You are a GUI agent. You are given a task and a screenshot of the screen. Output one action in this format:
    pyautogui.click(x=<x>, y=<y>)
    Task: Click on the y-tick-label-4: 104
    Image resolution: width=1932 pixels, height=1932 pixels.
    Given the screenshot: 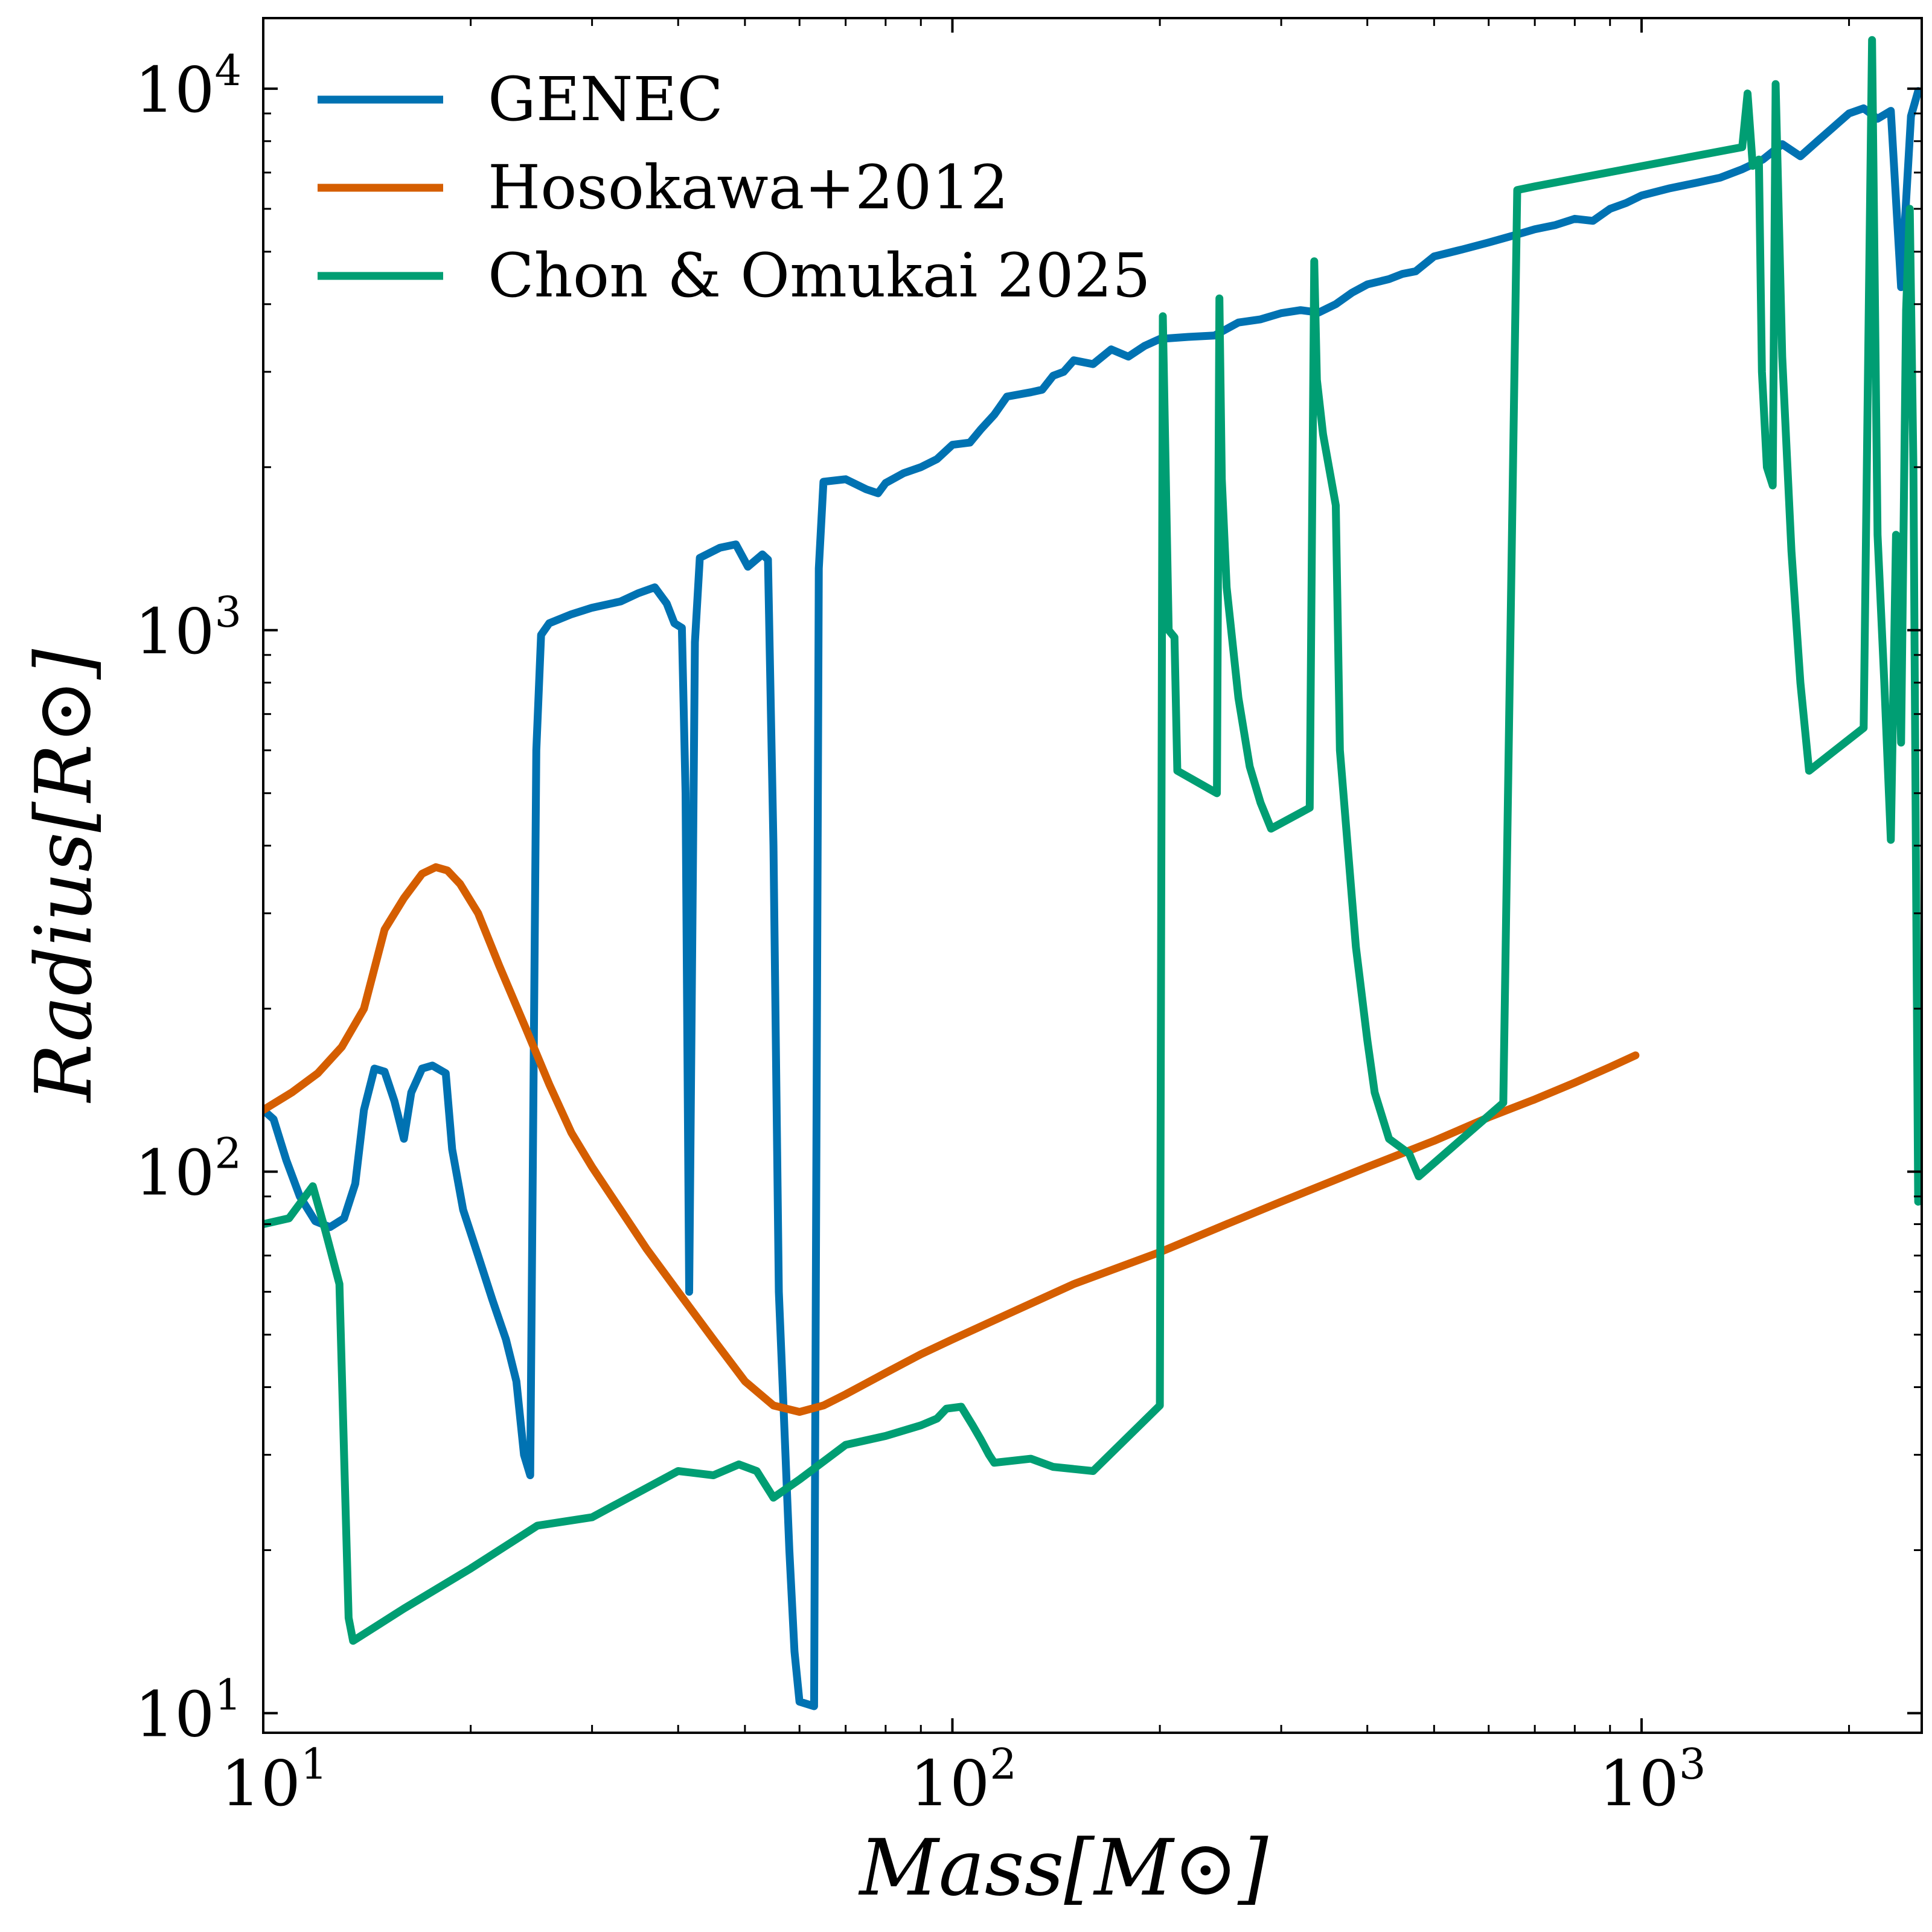 What is the action you would take?
    pyautogui.click(x=189, y=87)
    